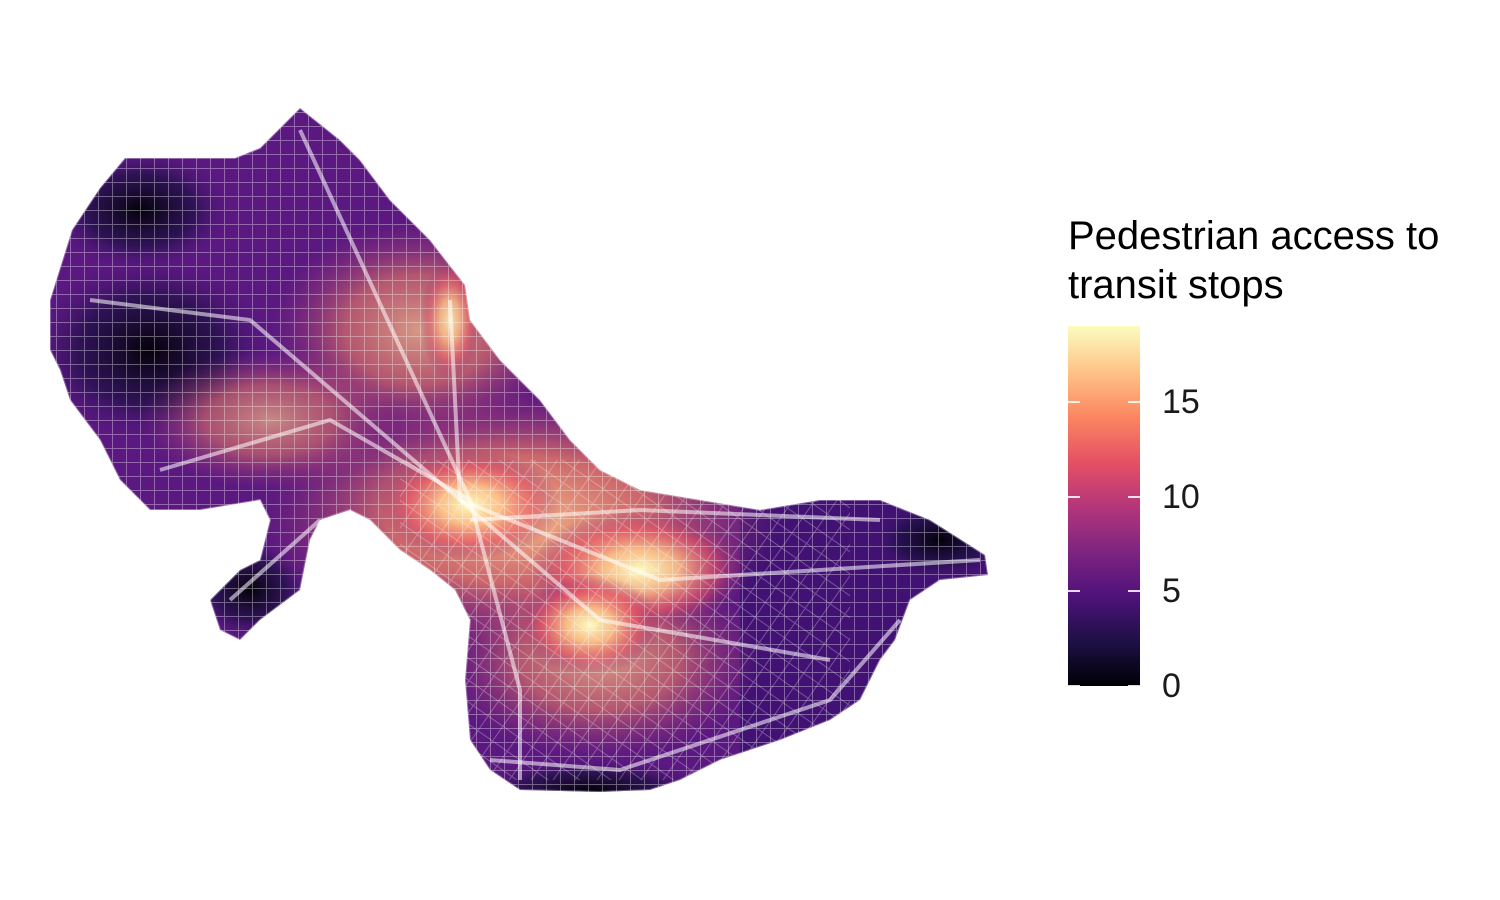 The width and height of the screenshot is (1500, 900). What do you see at coordinates (1181, 497) in the screenshot?
I see `legend-tick-label: 10` at bounding box center [1181, 497].